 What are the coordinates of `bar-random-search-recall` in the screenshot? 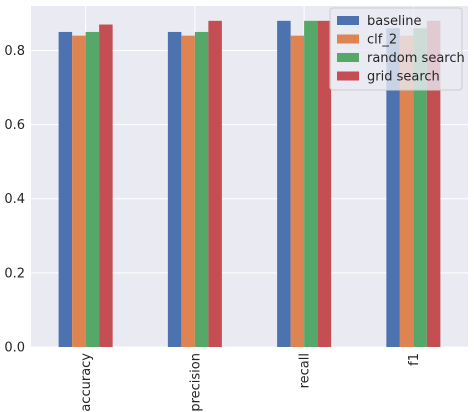 It's located at (311, 184).